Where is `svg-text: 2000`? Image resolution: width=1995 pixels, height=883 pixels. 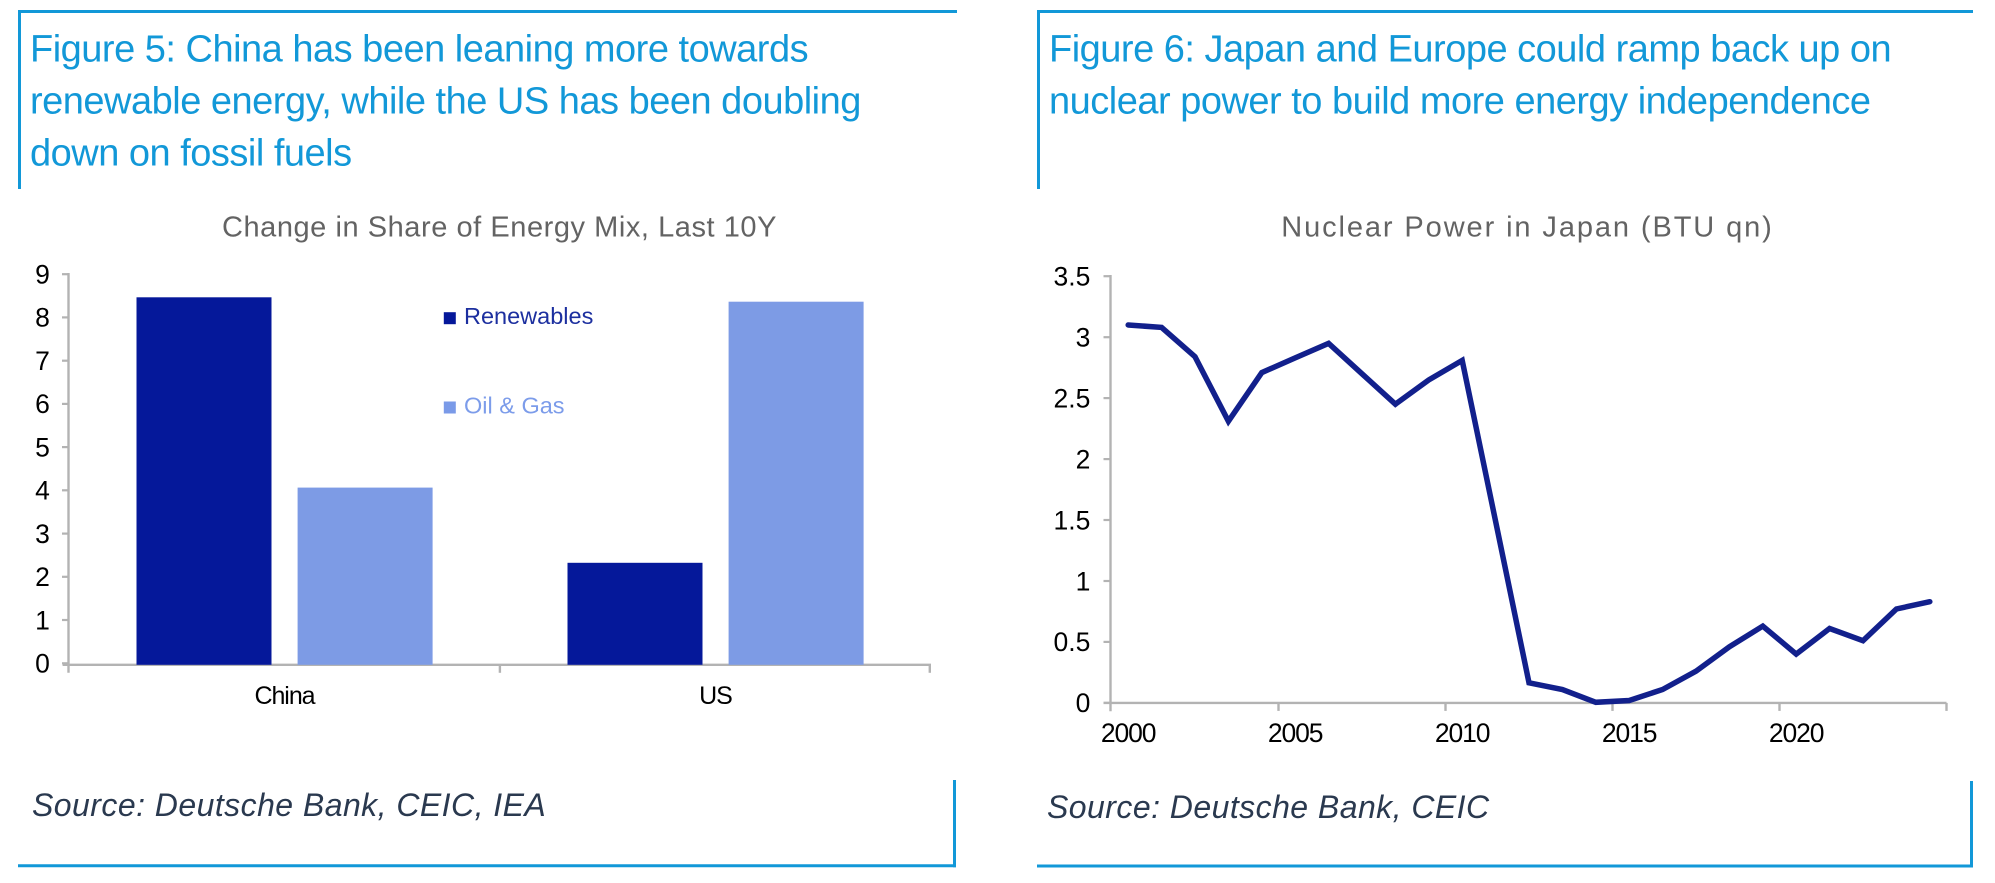 svg-text: 2000 is located at coordinates (1128, 733).